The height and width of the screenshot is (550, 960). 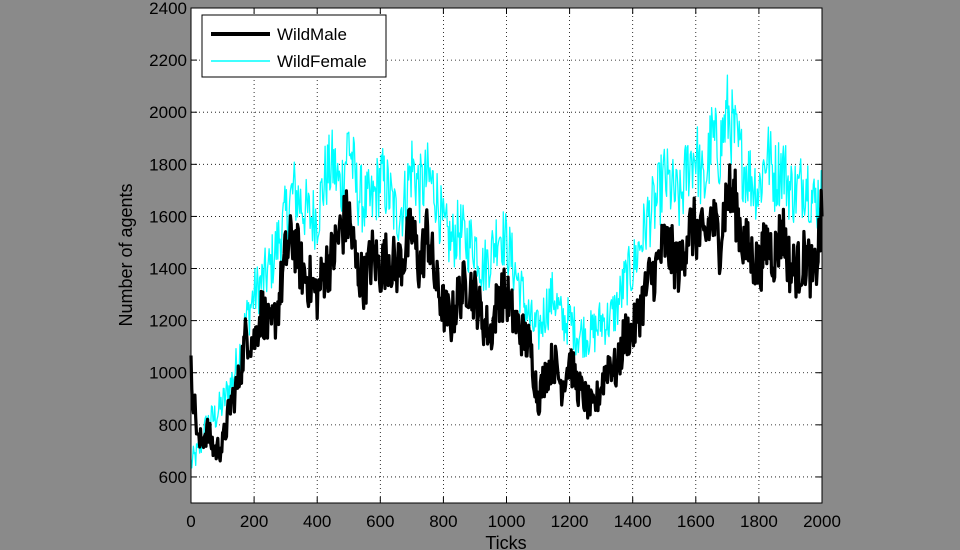 What do you see at coordinates (443, 521) in the screenshot?
I see `x-tick-label-800: 800` at bounding box center [443, 521].